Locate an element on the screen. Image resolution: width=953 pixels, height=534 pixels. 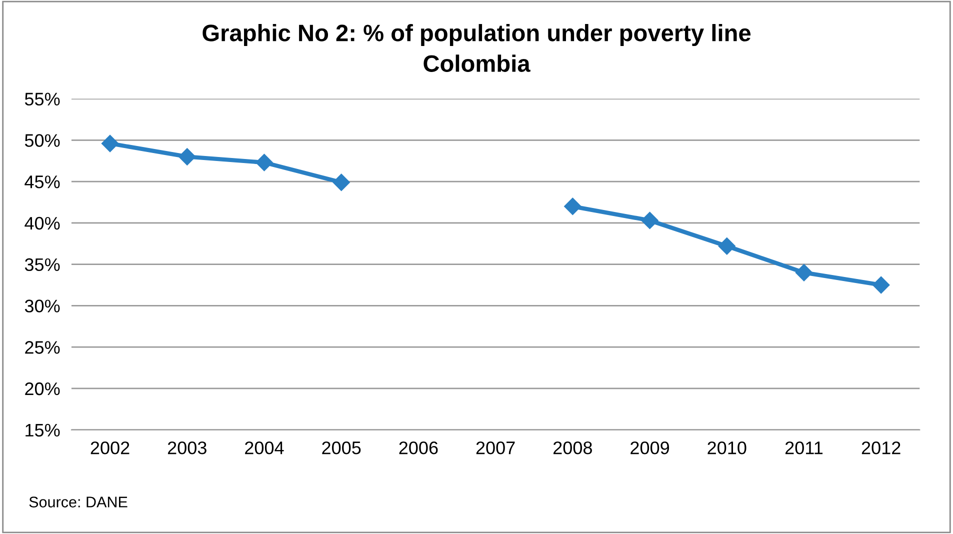
x-tick-label: 2008 is located at coordinates (572, 447).